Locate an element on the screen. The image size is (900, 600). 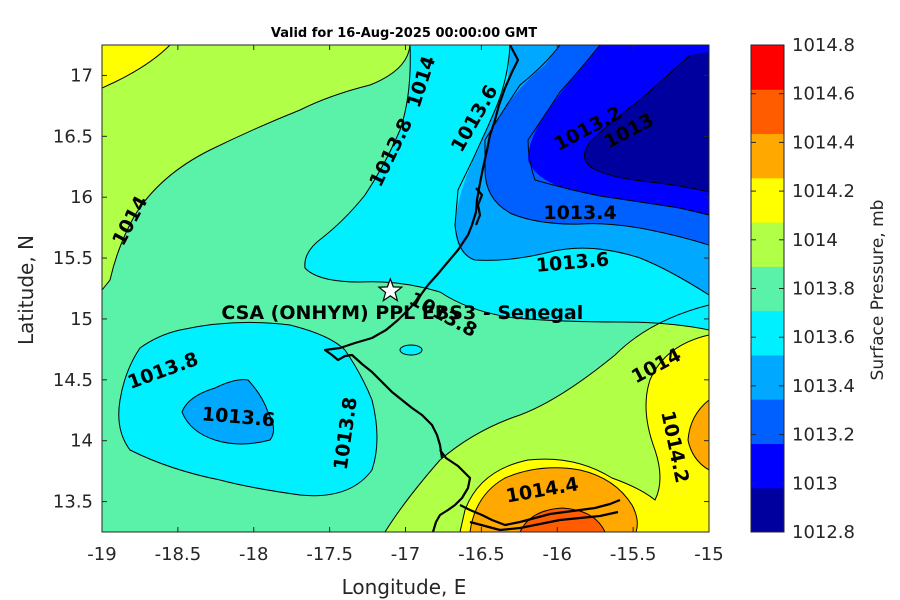
colorbar-label: 1014.2 is located at coordinates (823, 191).